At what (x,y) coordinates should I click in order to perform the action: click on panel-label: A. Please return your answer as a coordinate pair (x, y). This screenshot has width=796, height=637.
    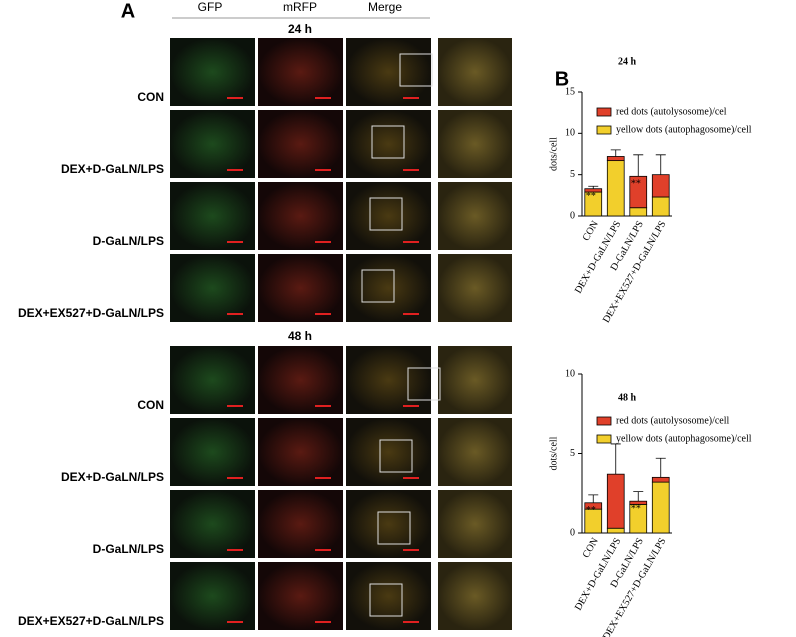
    Looking at the image, I should click on (128, 11).